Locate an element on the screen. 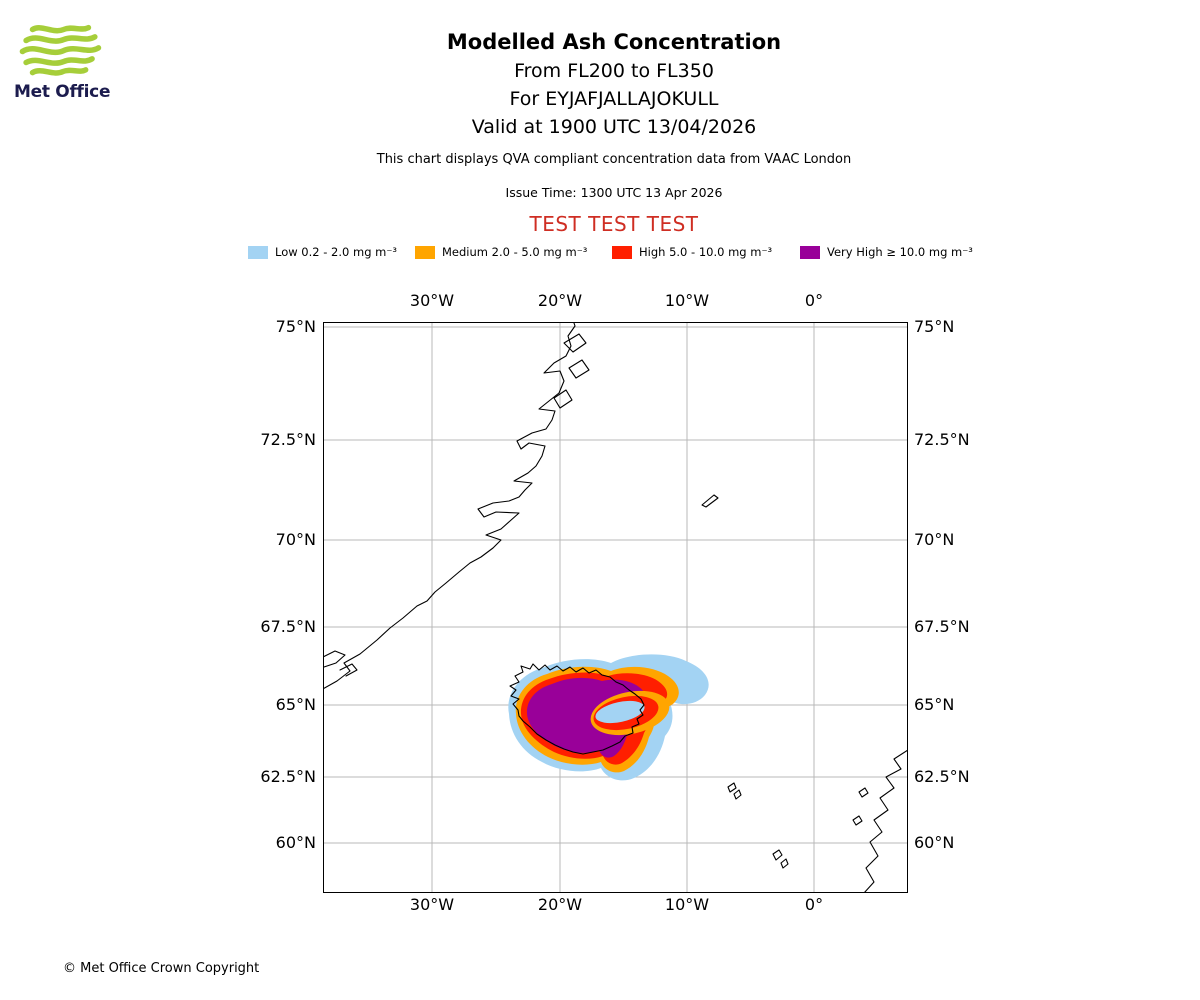  norway-offshore-islets is located at coordinates (860, 806).